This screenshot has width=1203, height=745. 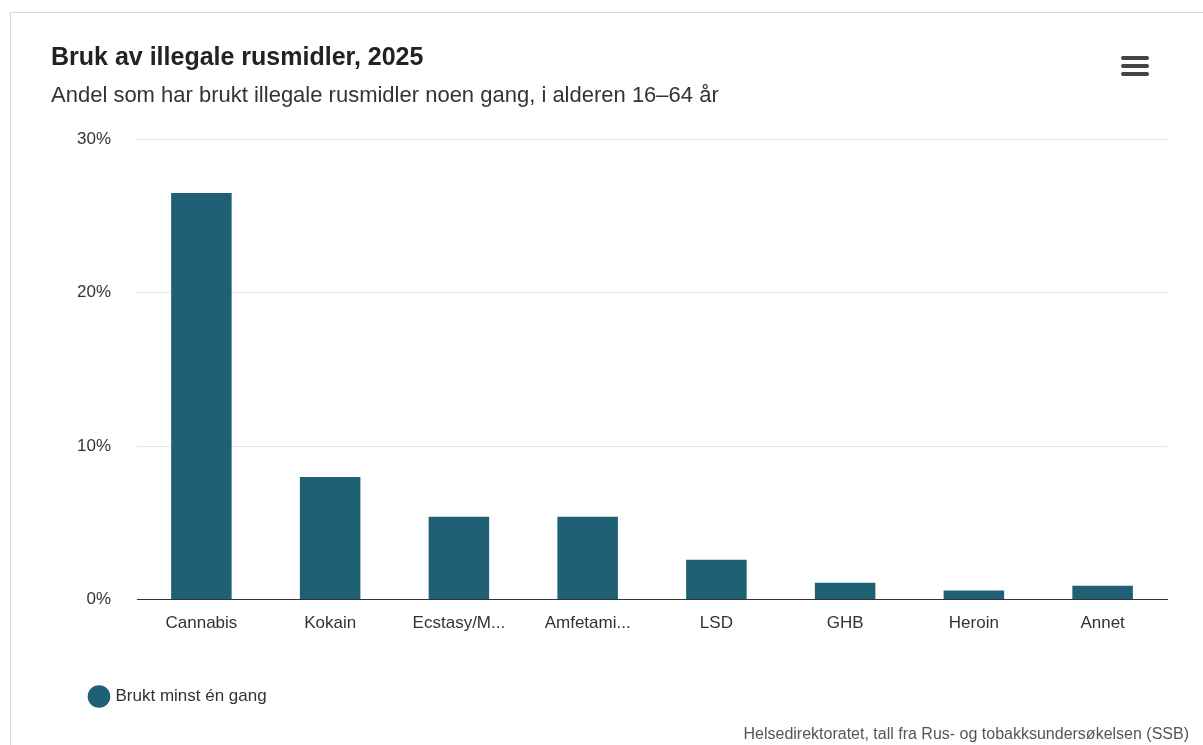 What do you see at coordinates (191, 696) in the screenshot?
I see `legend-label: Brukt minst én gang` at bounding box center [191, 696].